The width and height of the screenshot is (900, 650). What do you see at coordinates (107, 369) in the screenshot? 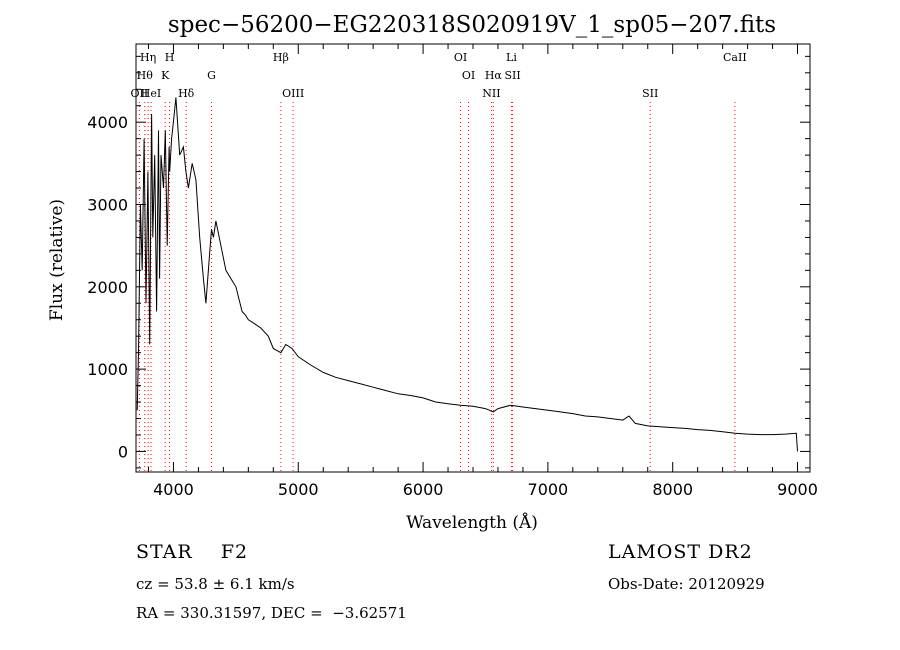
I see `y-tick-label: 1000` at bounding box center [107, 369].